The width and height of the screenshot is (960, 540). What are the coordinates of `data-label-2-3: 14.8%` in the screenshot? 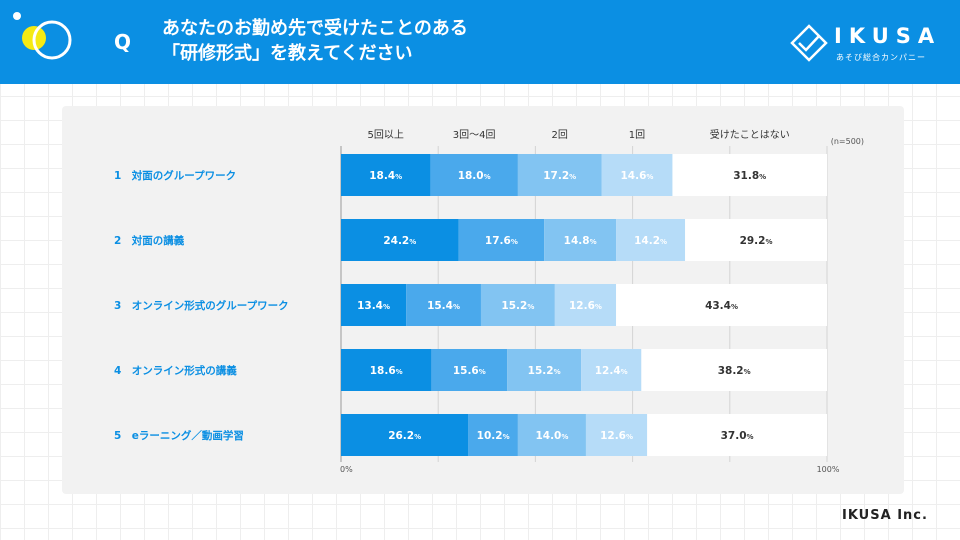 It's located at (580, 241).